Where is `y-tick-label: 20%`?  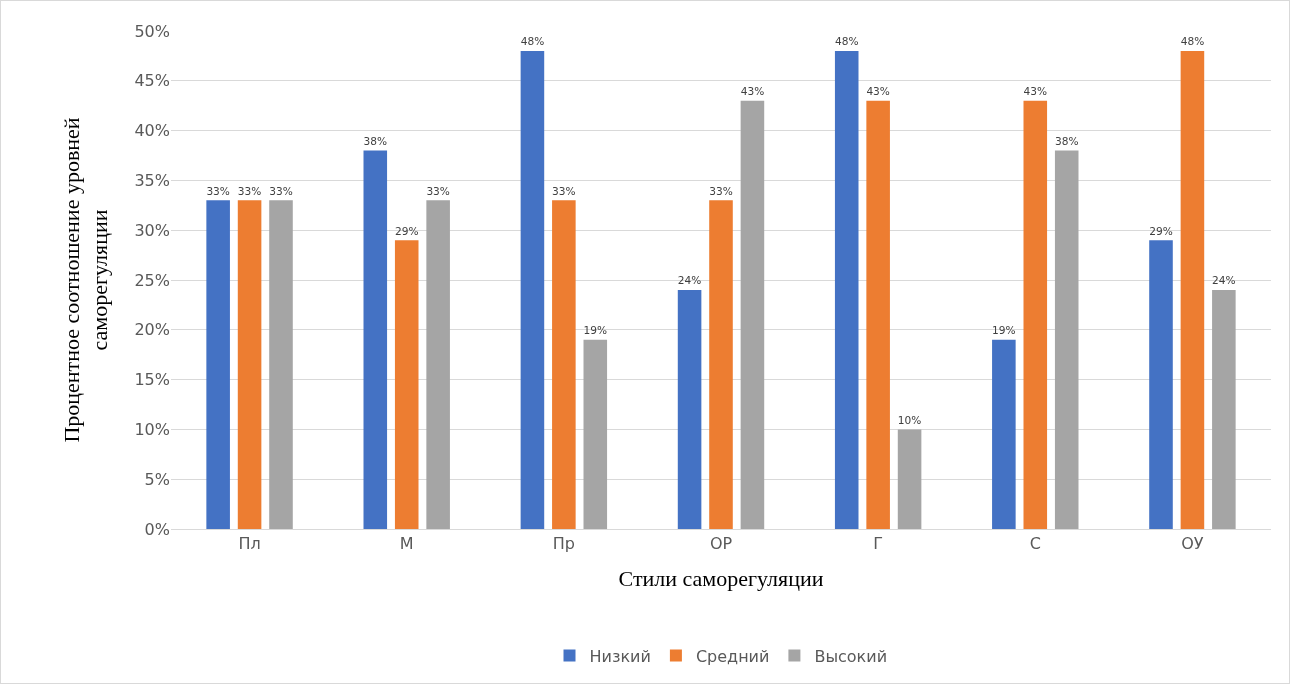
y-tick-label: 20% is located at coordinates (152, 330).